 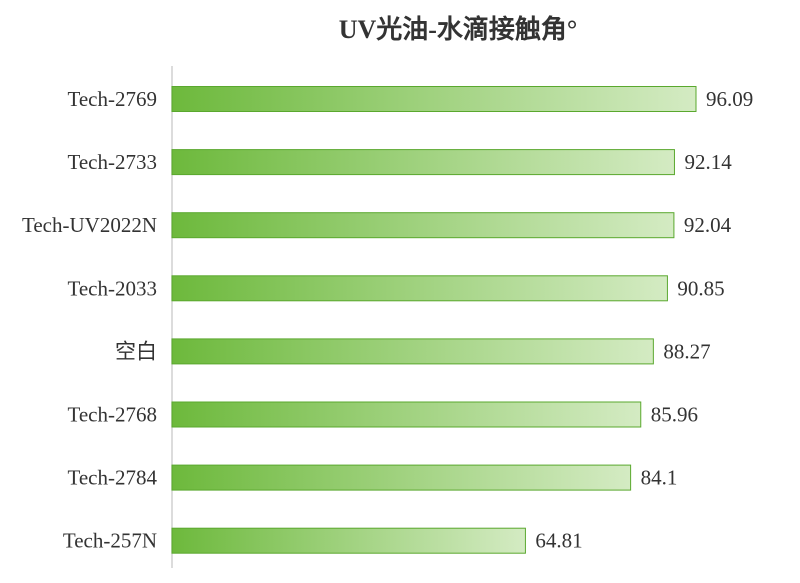 I want to click on category-label: Tech-2768, so click(x=113, y=415).